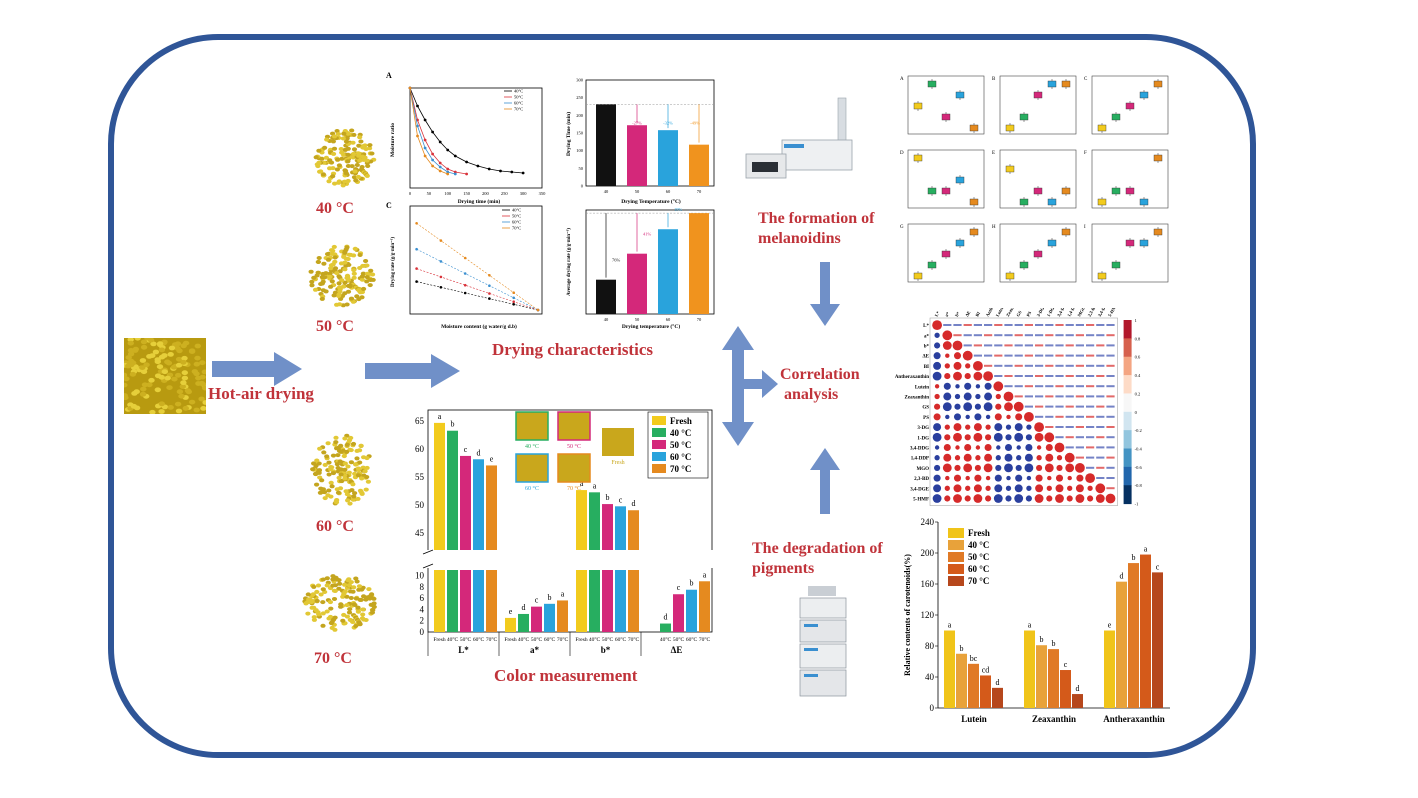 This screenshot has width=1418, height=798. I want to click on x-tick-label: Antheraxanthin, so click(1134, 719).